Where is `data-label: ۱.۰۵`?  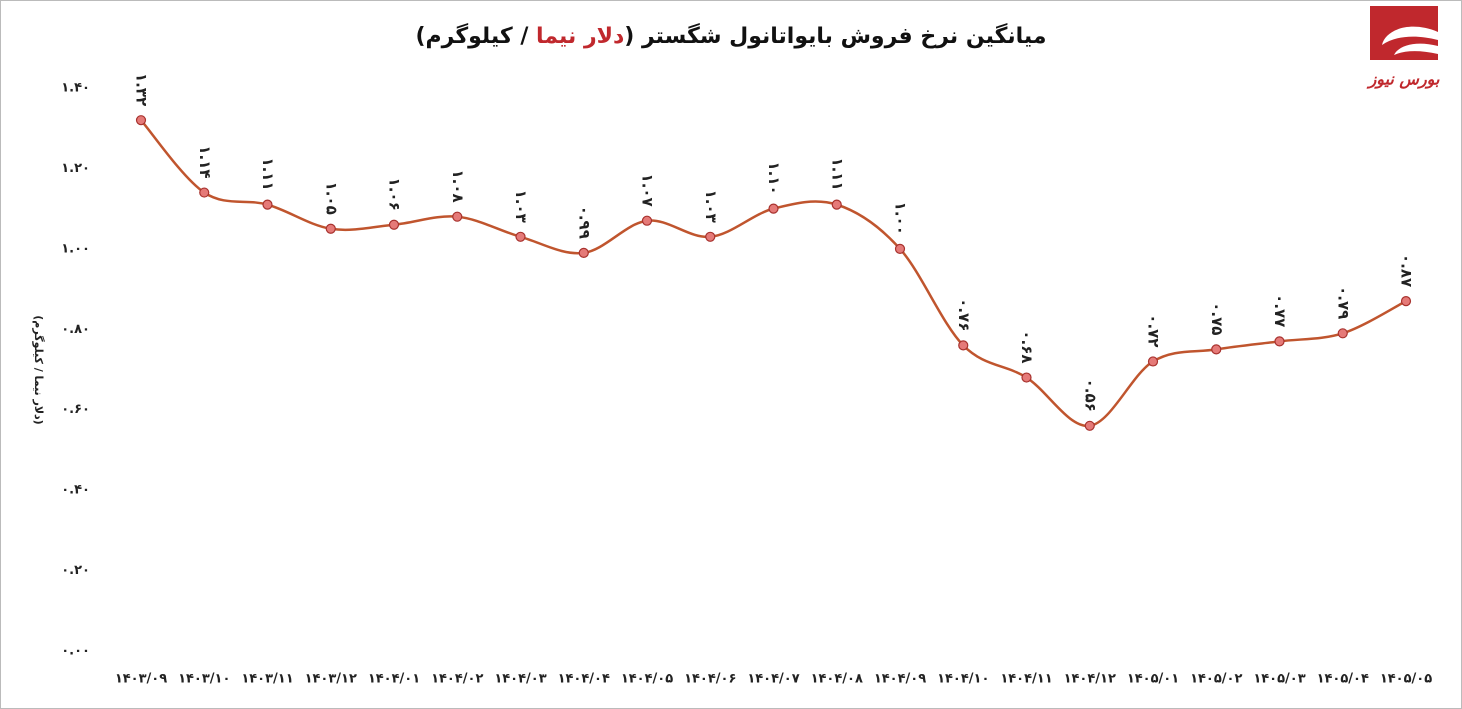
data-label: ۱.۰۵ is located at coordinates (331, 198).